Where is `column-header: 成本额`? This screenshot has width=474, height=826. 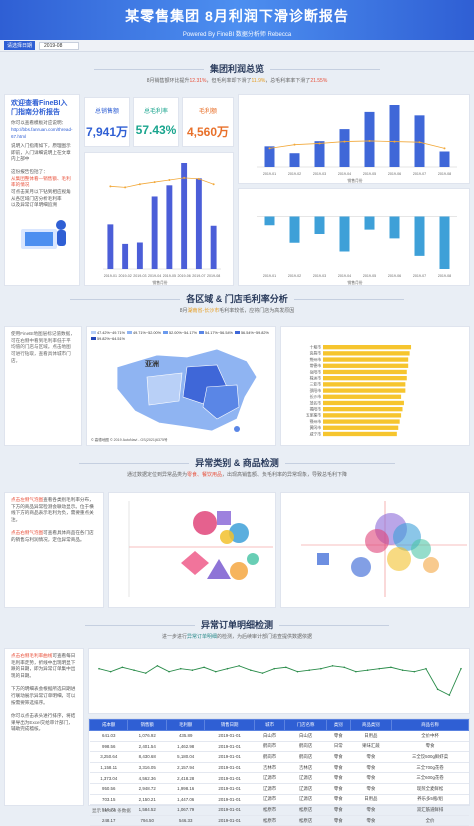
column-header: 成本额 is located at coordinates (108, 725).